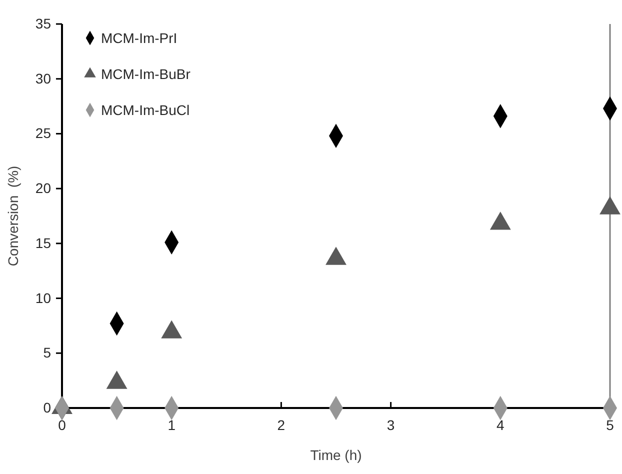 The image size is (622, 474). Describe the element at coordinates (43, 78) in the screenshot. I see `y-tick-label: 30` at that location.